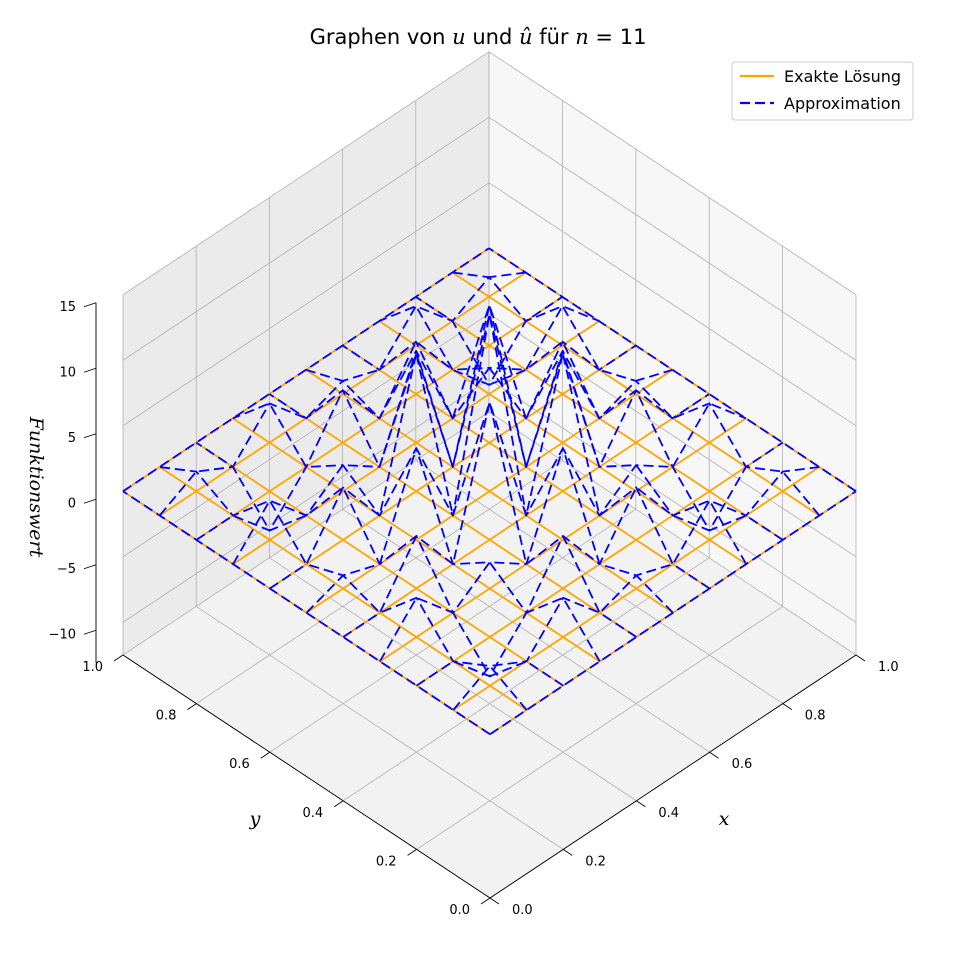 The width and height of the screenshot is (957, 958). I want to click on y-tick-label: 0.6, so click(239, 764).